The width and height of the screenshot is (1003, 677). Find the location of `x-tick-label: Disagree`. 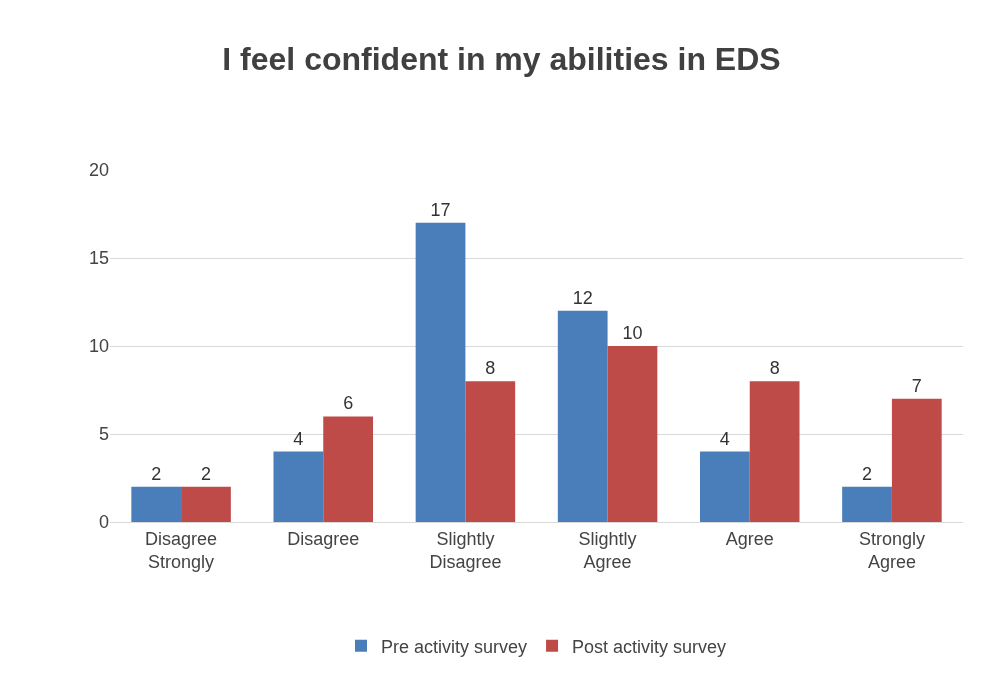

x-tick-label: Disagree is located at coordinates (323, 538).